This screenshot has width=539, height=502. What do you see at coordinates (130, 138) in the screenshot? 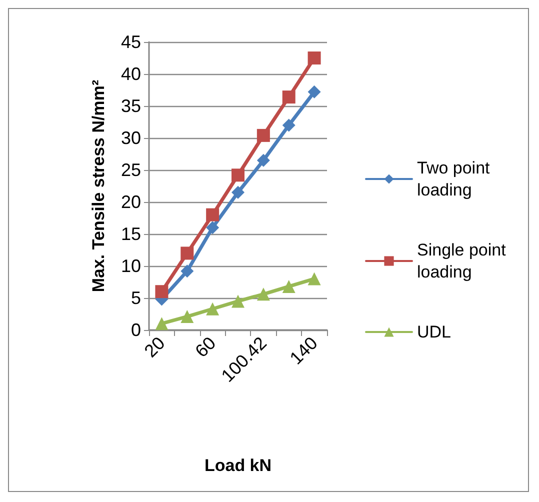
I see `y-tick-label: 30` at bounding box center [130, 138].